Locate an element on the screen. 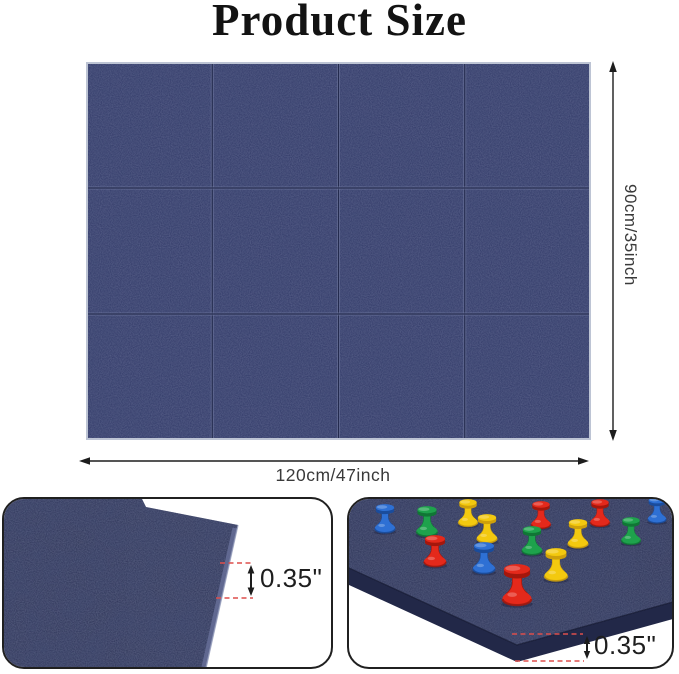 The image size is (679, 674). felt-board-thickness-edge is located at coordinates (510, 615).